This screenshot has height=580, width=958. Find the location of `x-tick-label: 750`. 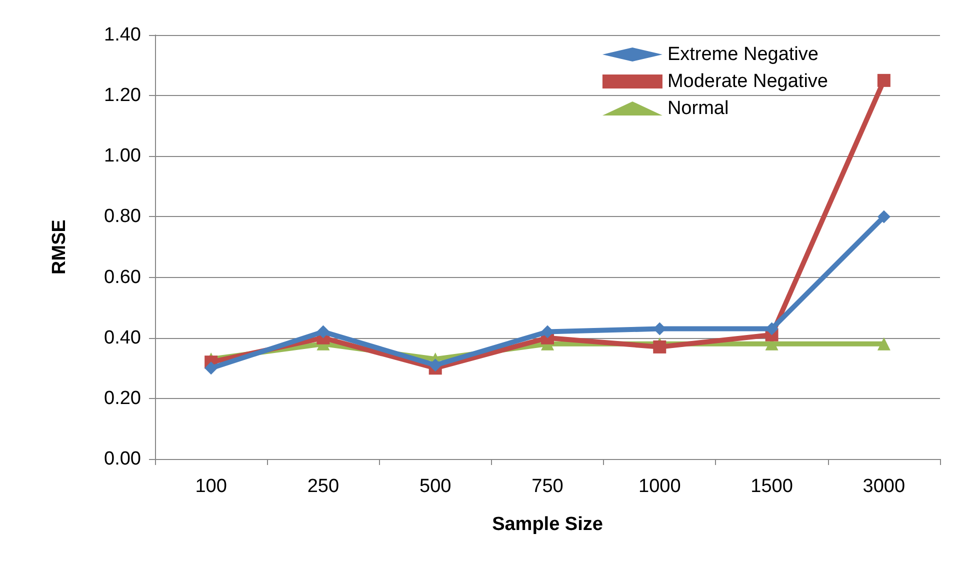

x-tick-label: 750 is located at coordinates (548, 486).